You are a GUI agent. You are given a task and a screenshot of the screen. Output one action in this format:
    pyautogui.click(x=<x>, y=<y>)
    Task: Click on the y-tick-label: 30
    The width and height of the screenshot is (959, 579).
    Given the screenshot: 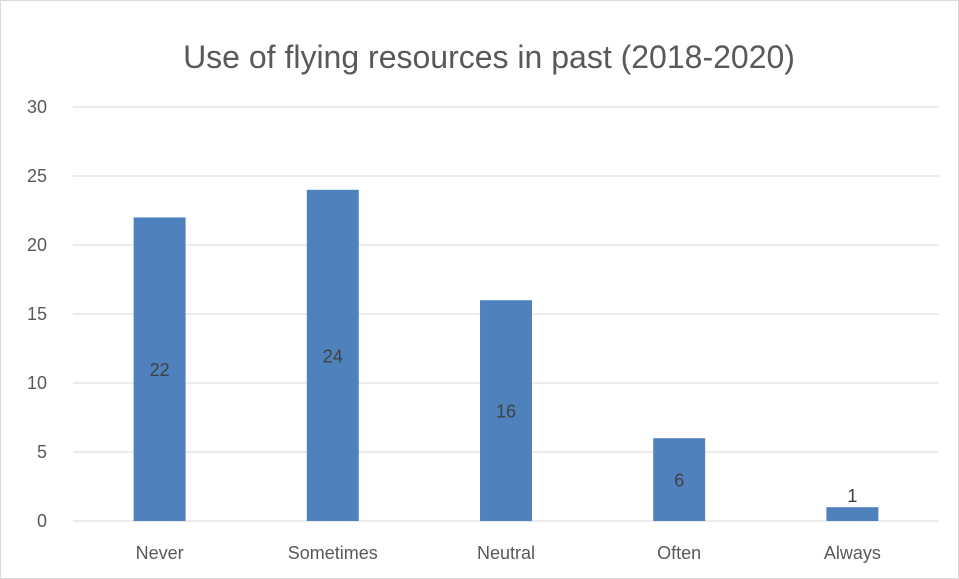 What is the action you would take?
    pyautogui.click(x=37, y=107)
    